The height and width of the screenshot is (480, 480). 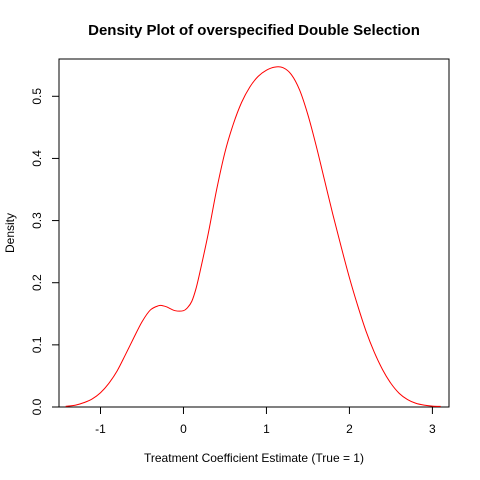 I want to click on x-tick-label: 2, so click(x=349, y=429).